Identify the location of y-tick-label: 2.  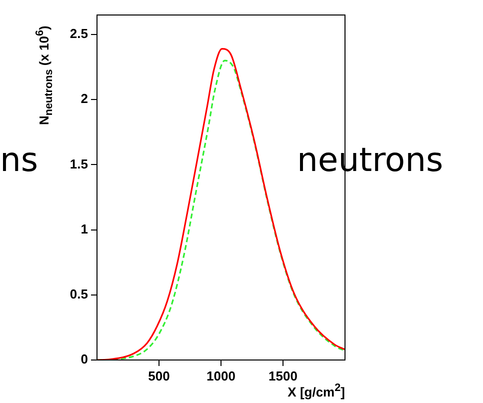
(84, 98).